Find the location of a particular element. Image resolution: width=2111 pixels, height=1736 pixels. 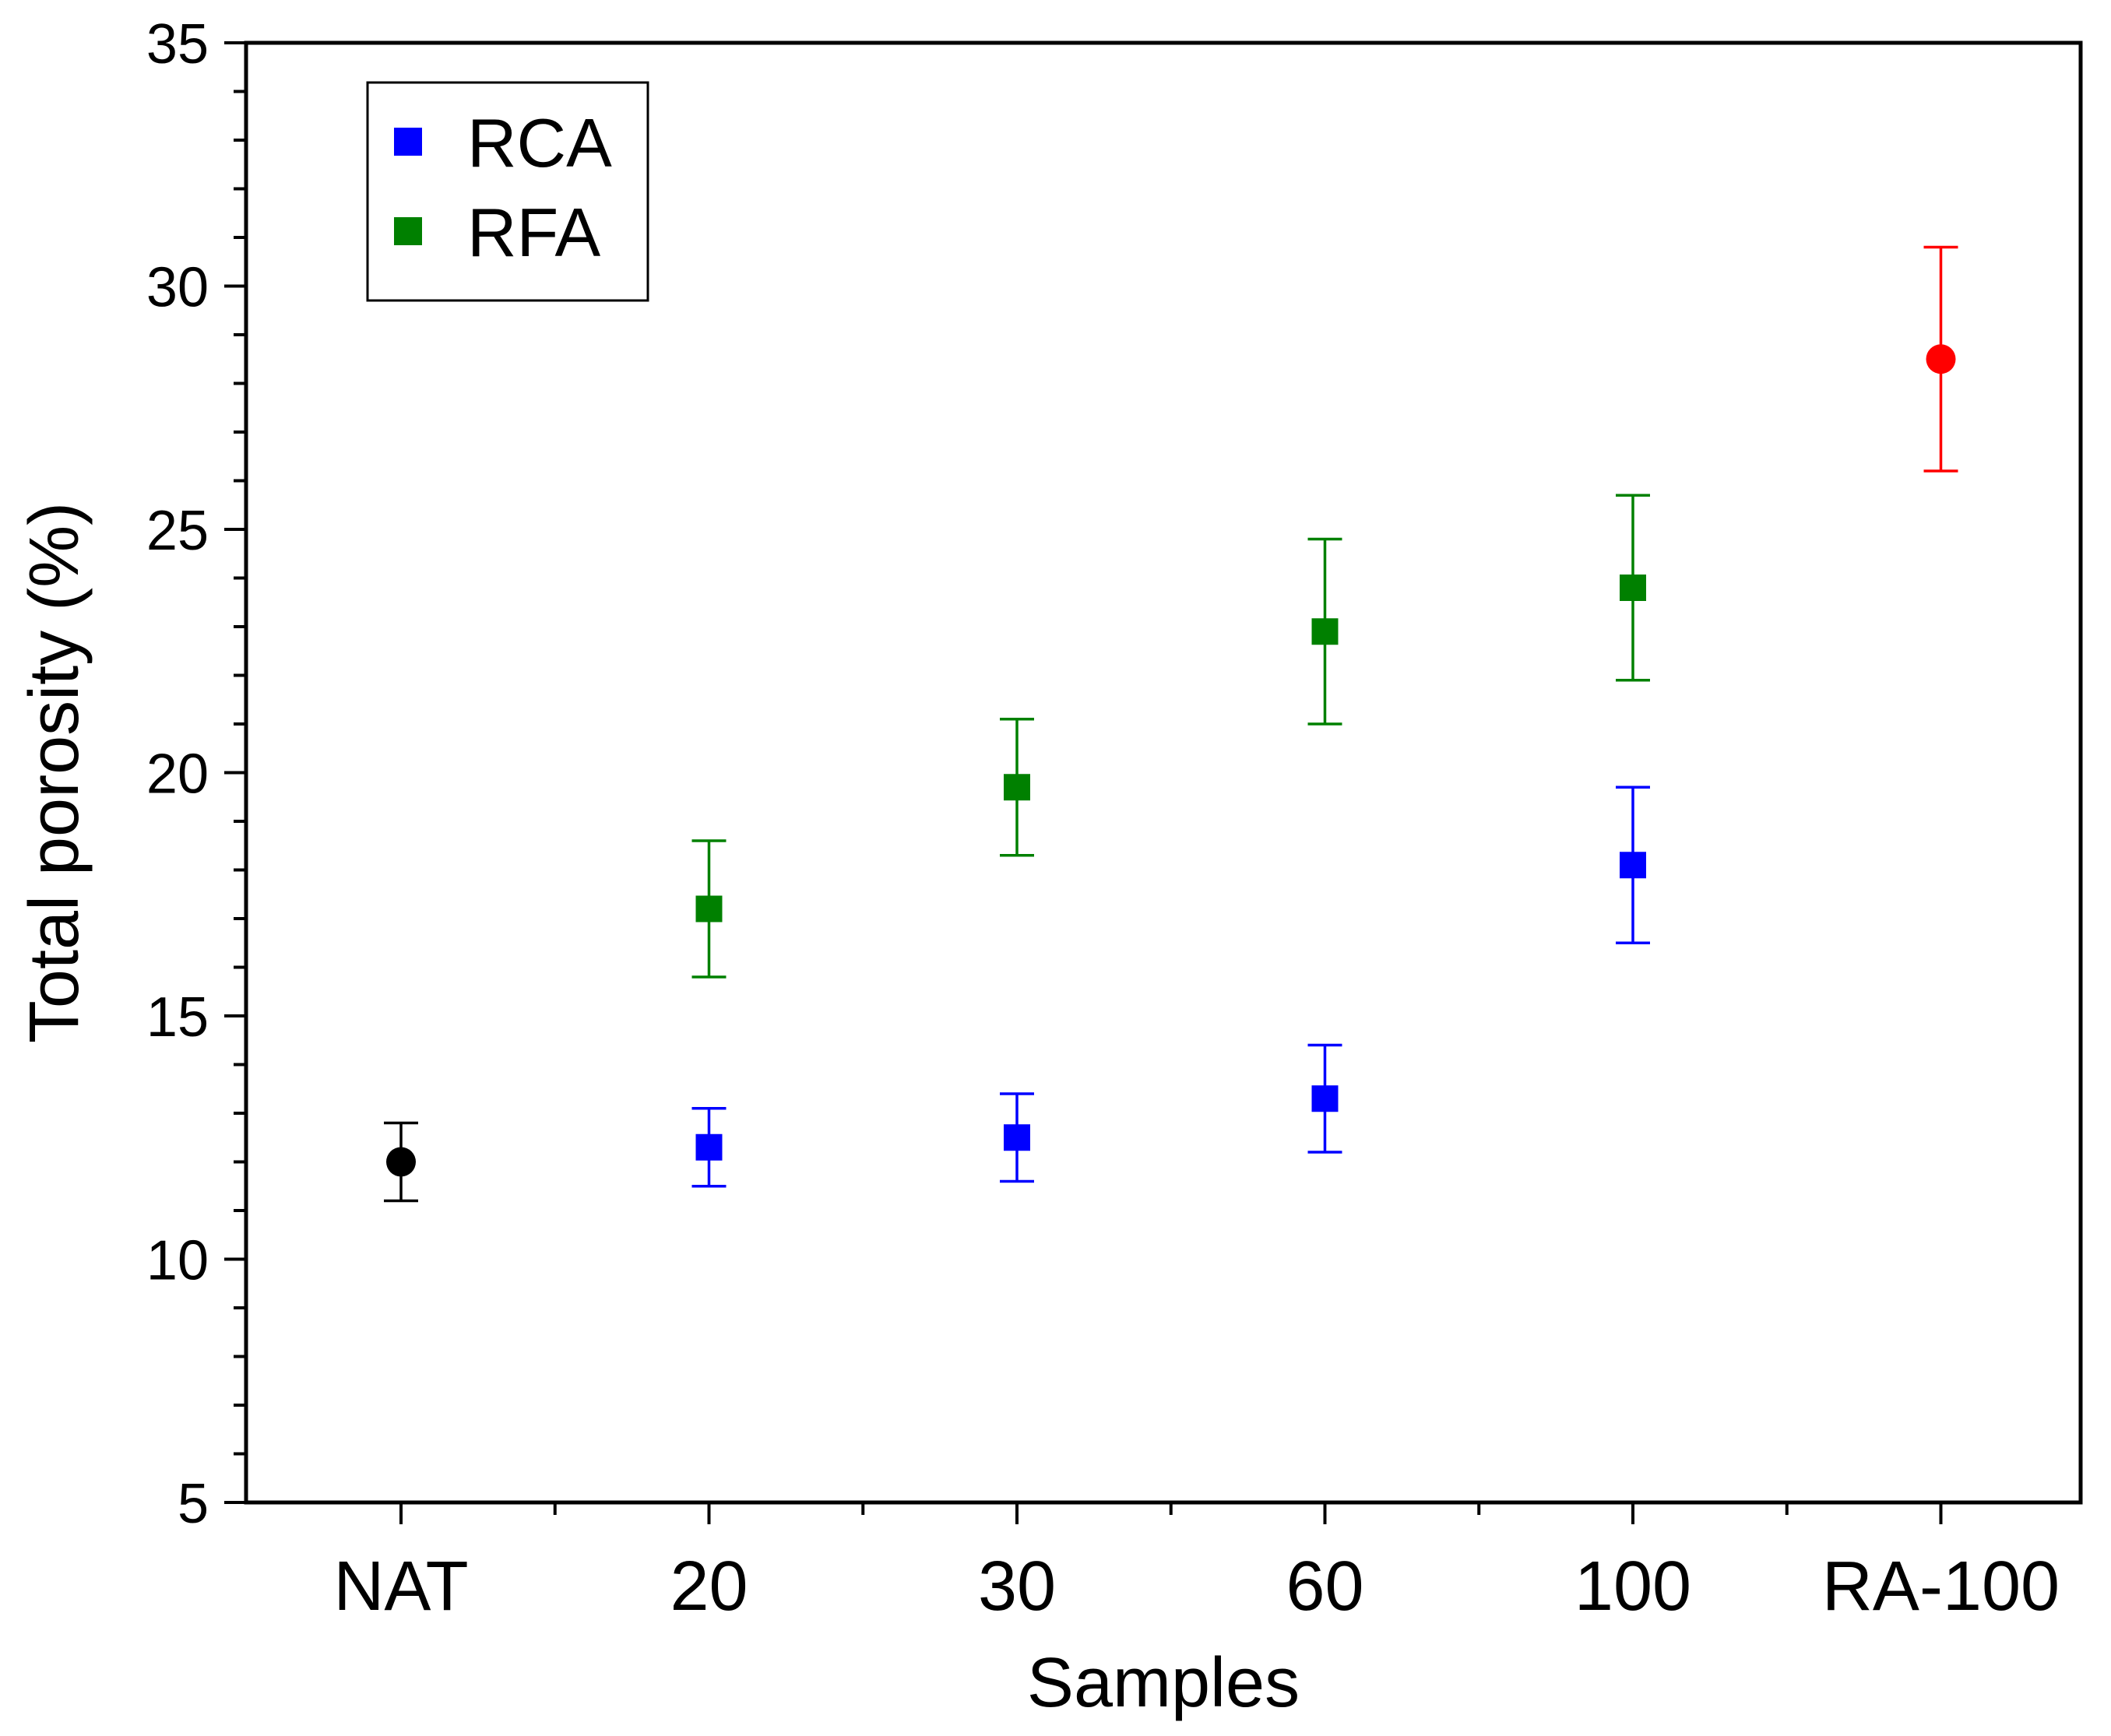

y-tick-label: 25 is located at coordinates (177, 531).